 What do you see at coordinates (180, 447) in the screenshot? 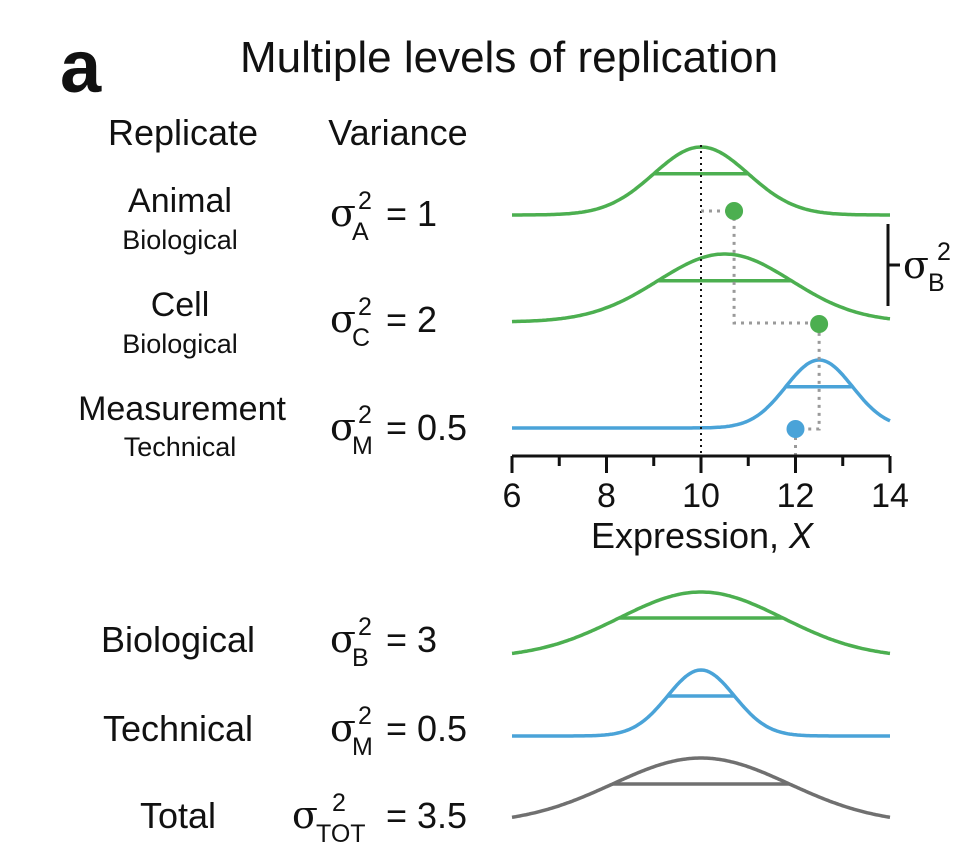
I see `row-type-measurement: Technical` at bounding box center [180, 447].